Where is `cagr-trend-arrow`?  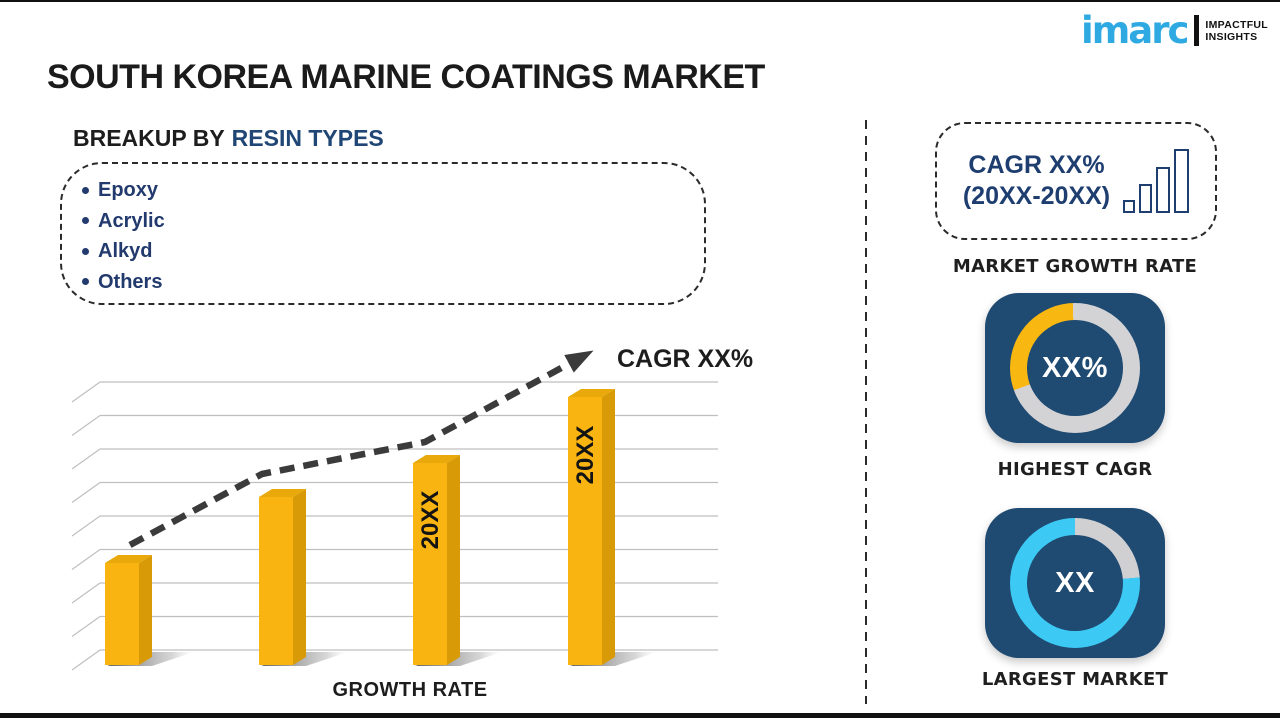
cagr-trend-arrow is located at coordinates (361, 449).